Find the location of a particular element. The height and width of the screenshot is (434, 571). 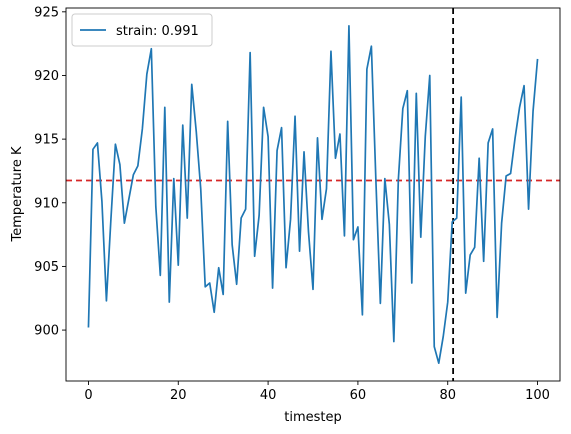

x-tick-label: 0 is located at coordinates (88, 395).